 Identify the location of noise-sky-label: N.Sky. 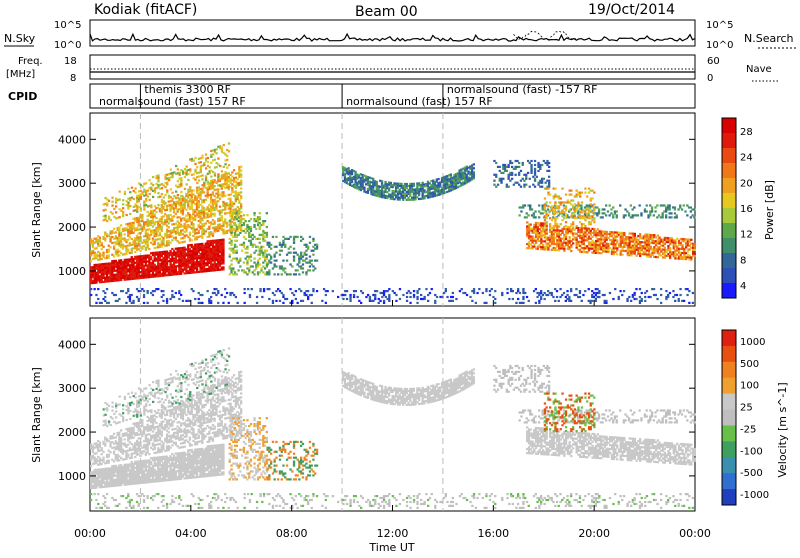
(20, 38).